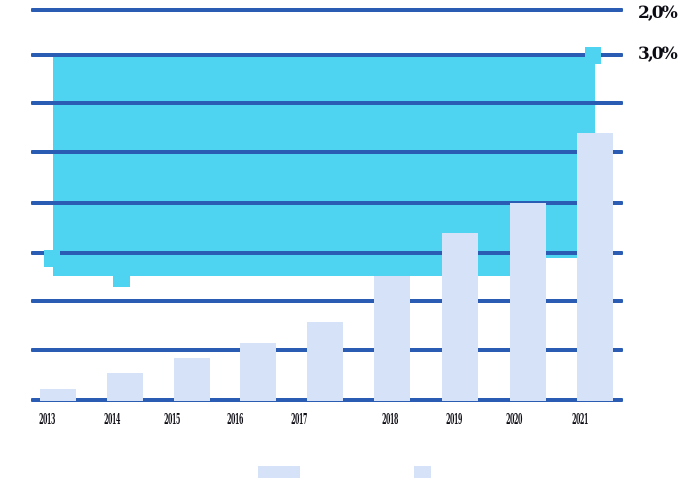 The height and width of the screenshot is (480, 680). What do you see at coordinates (460, 317) in the screenshot?
I see `bar-2019` at bounding box center [460, 317].